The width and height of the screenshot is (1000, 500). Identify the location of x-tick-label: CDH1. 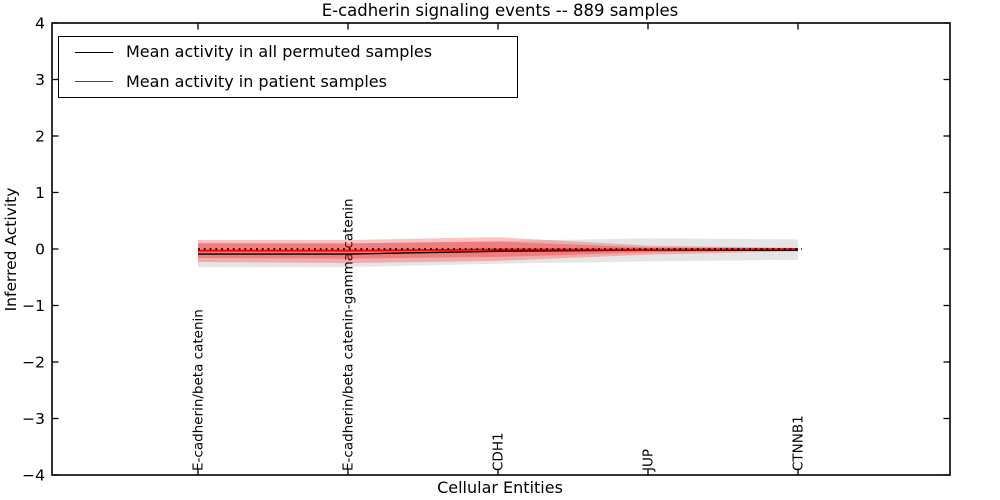
(499, 451).